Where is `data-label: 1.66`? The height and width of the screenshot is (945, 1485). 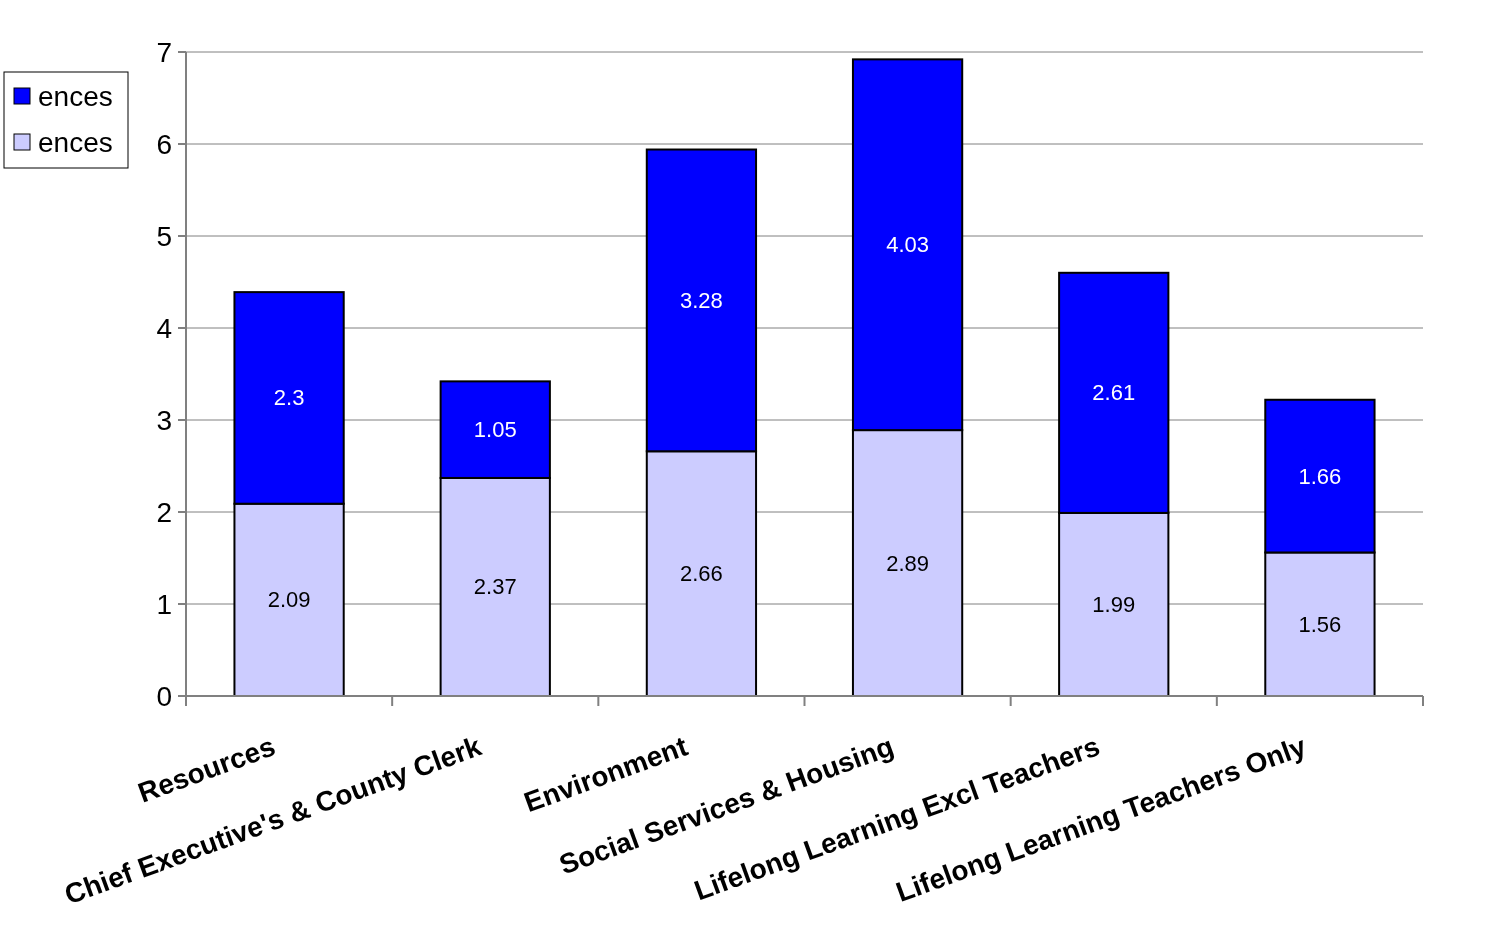
data-label: 1.66 is located at coordinates (1320, 476).